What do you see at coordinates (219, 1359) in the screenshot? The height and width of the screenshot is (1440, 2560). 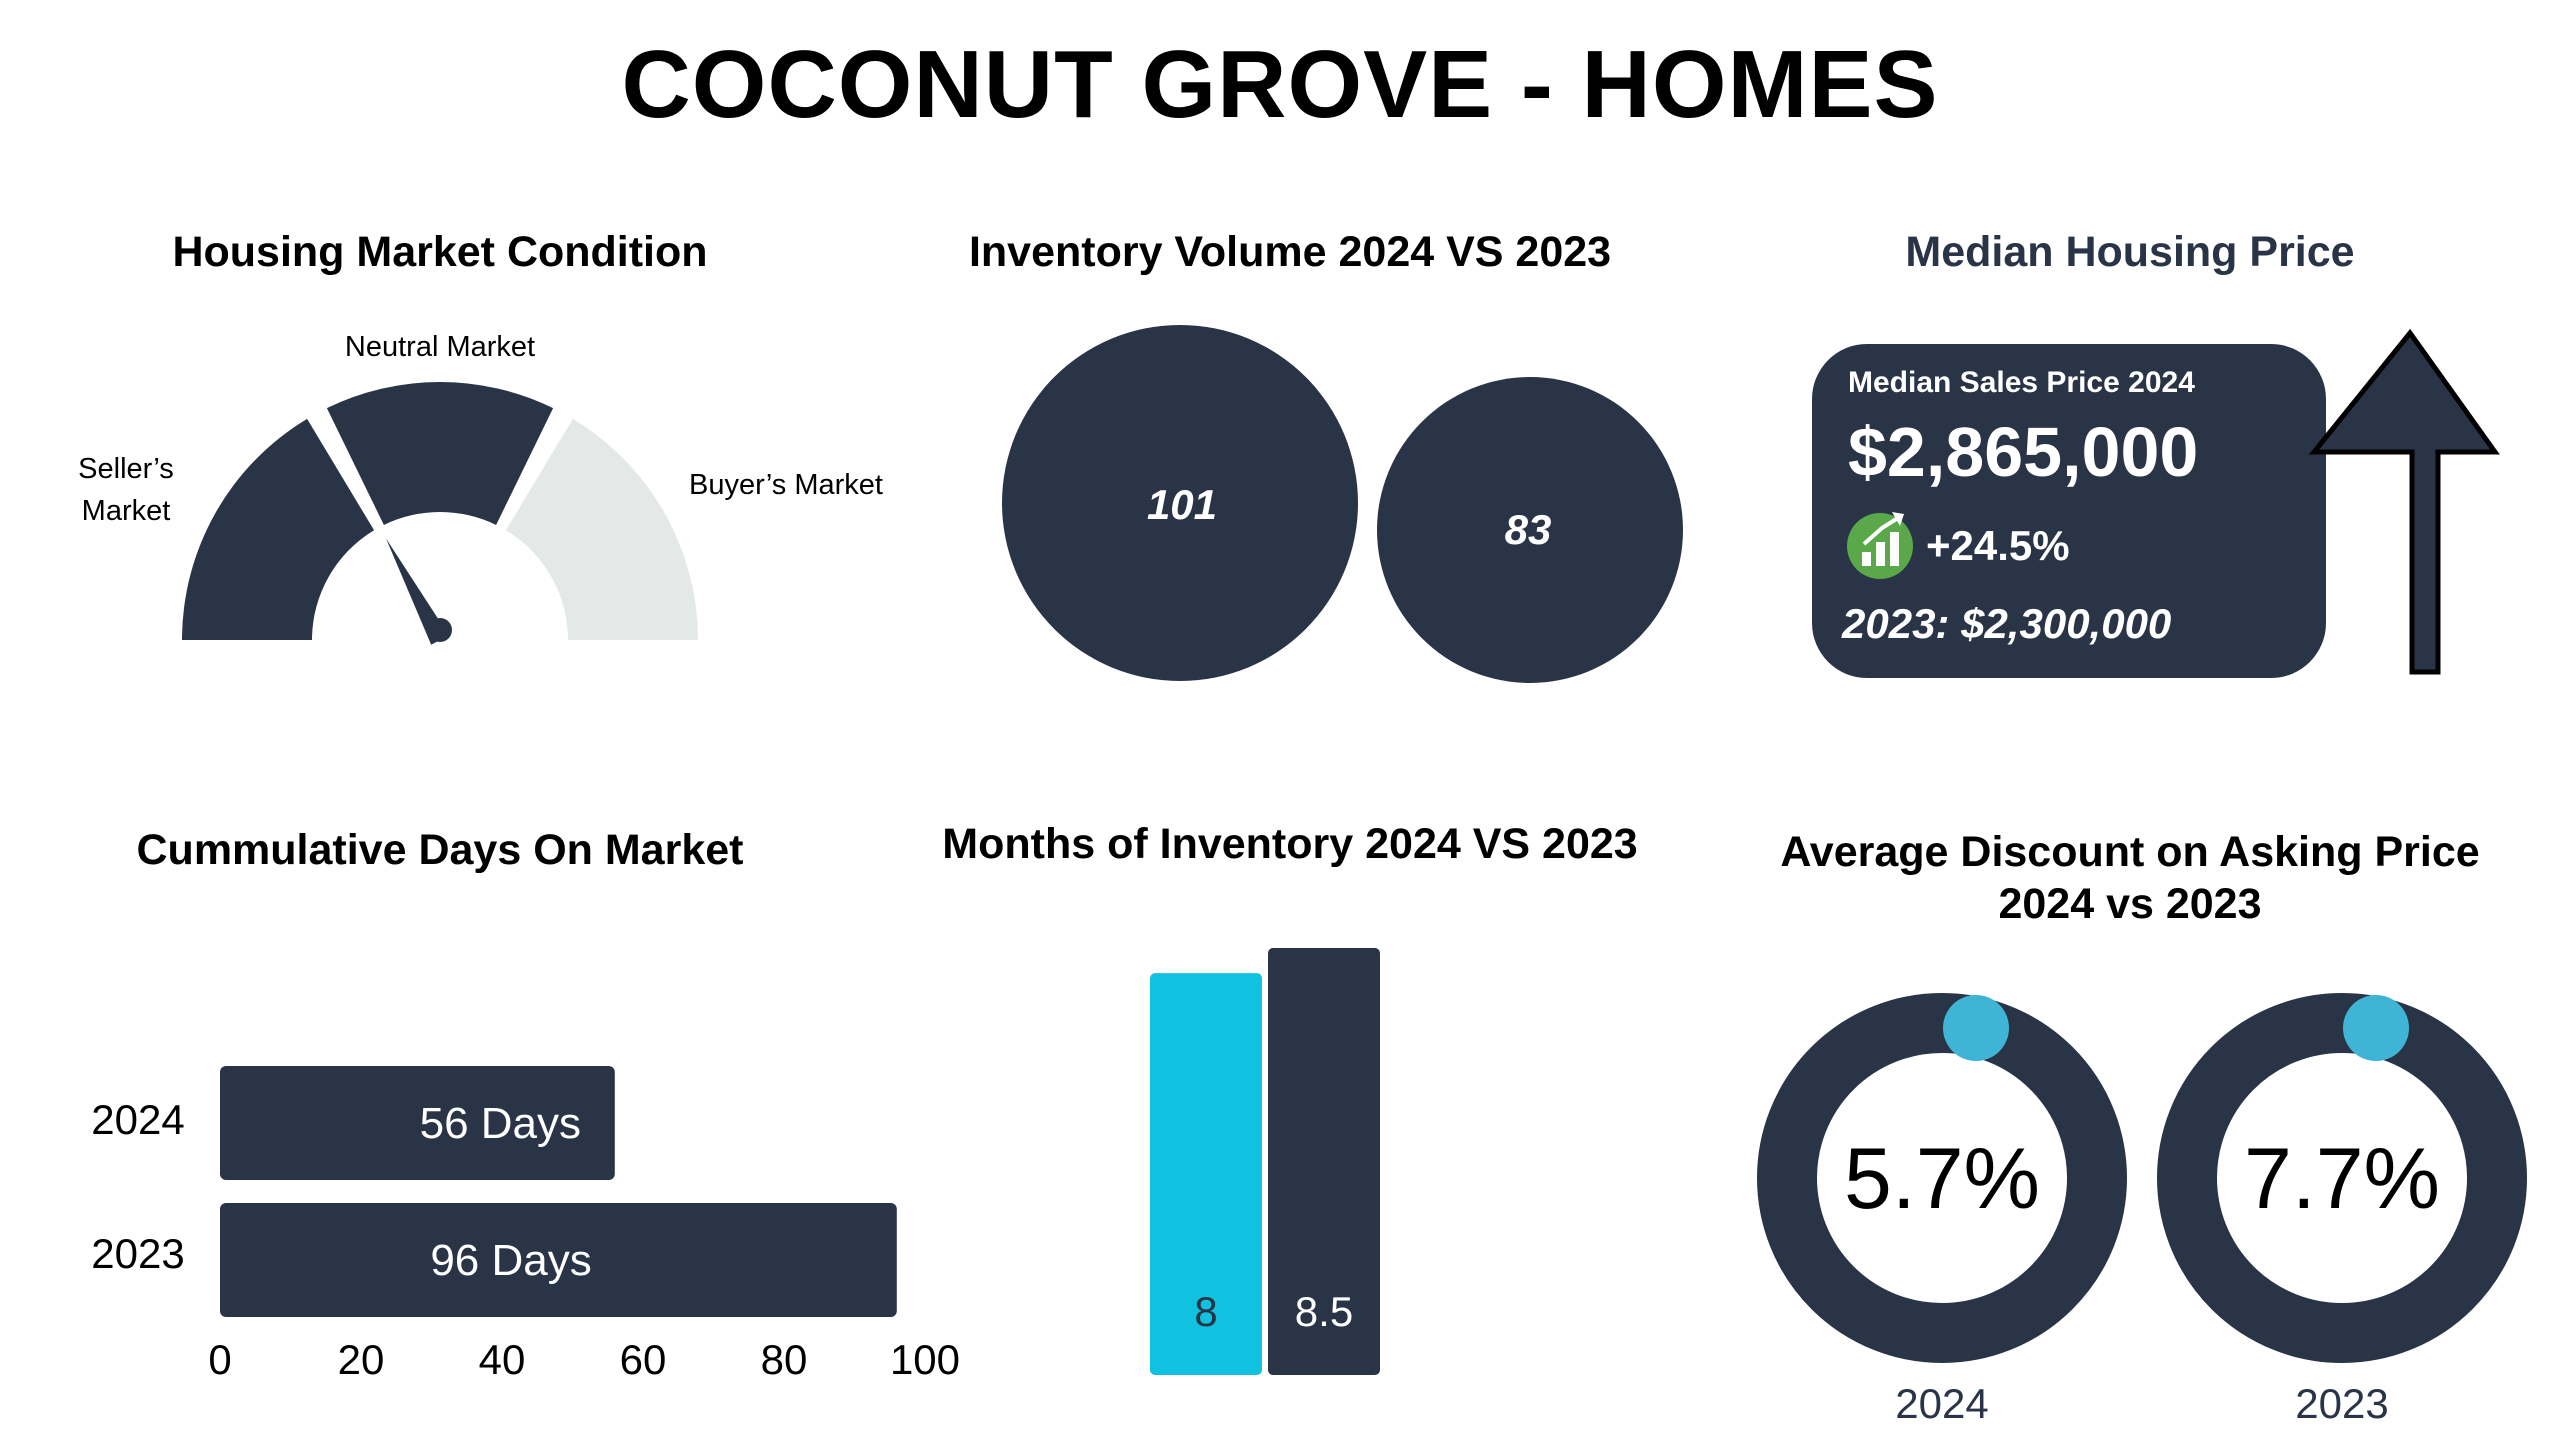 I see `dom-tick-0: 0` at bounding box center [219, 1359].